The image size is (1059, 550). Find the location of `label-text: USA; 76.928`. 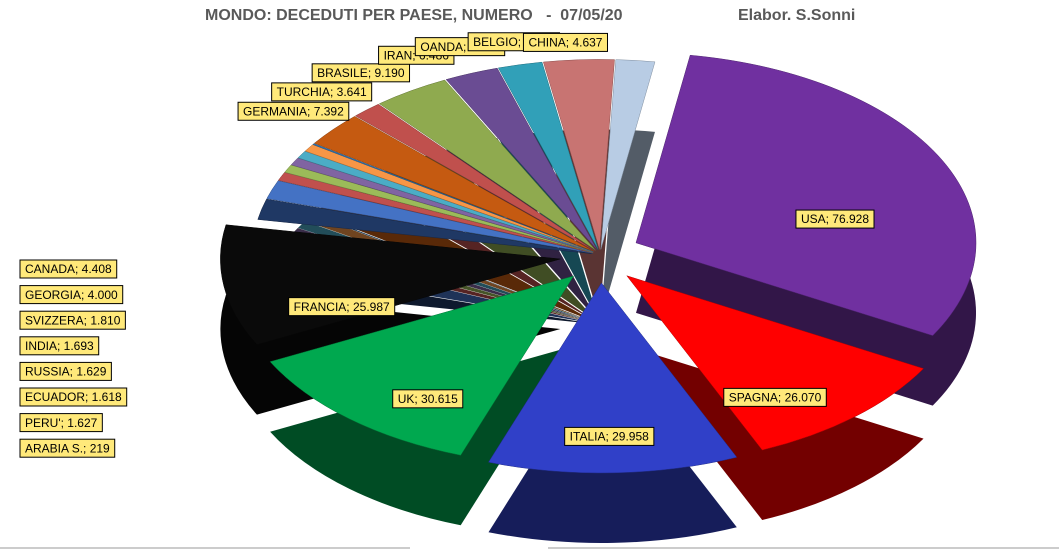

label-text: USA; 76.928 is located at coordinates (835, 219).